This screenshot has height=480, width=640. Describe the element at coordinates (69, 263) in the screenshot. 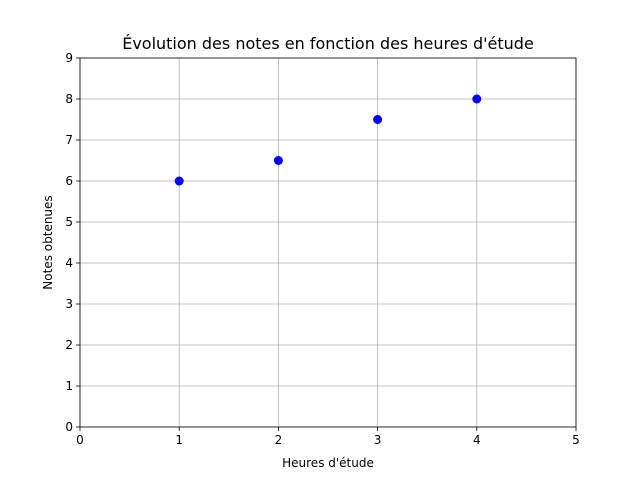

I see `y-tick-label: 4` at that location.